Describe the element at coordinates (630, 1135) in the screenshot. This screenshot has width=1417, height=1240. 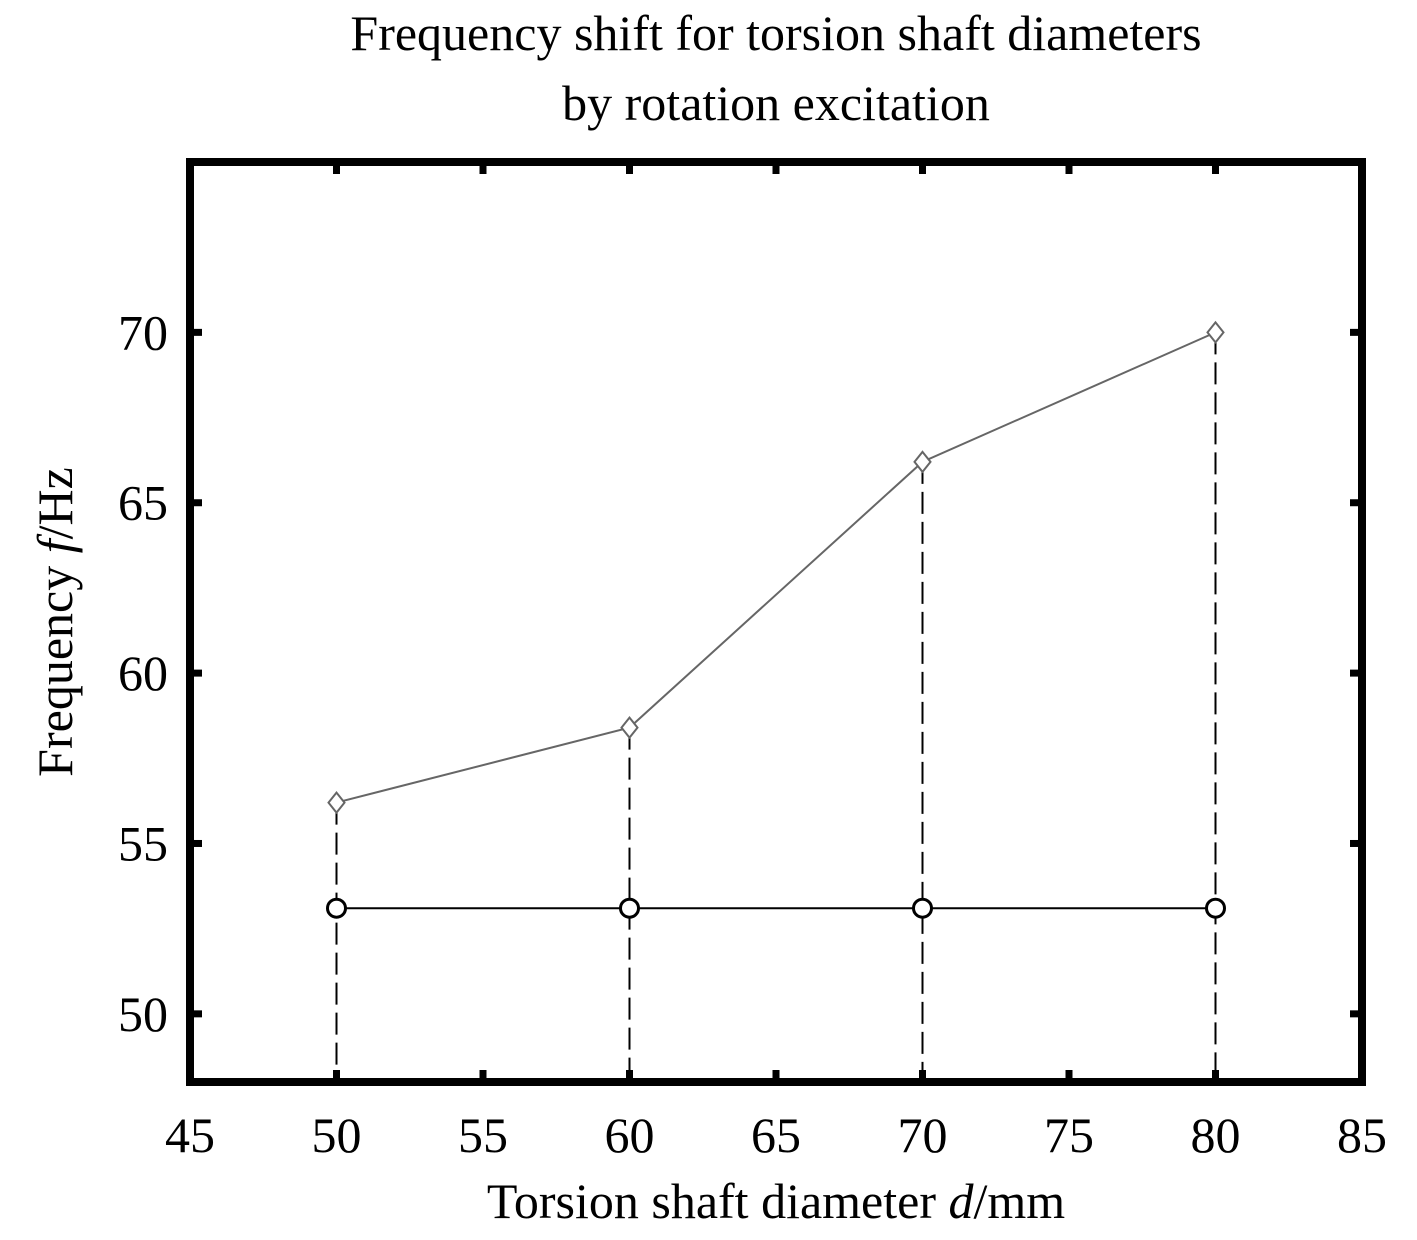
I see `x-tick-label: 60` at that location.